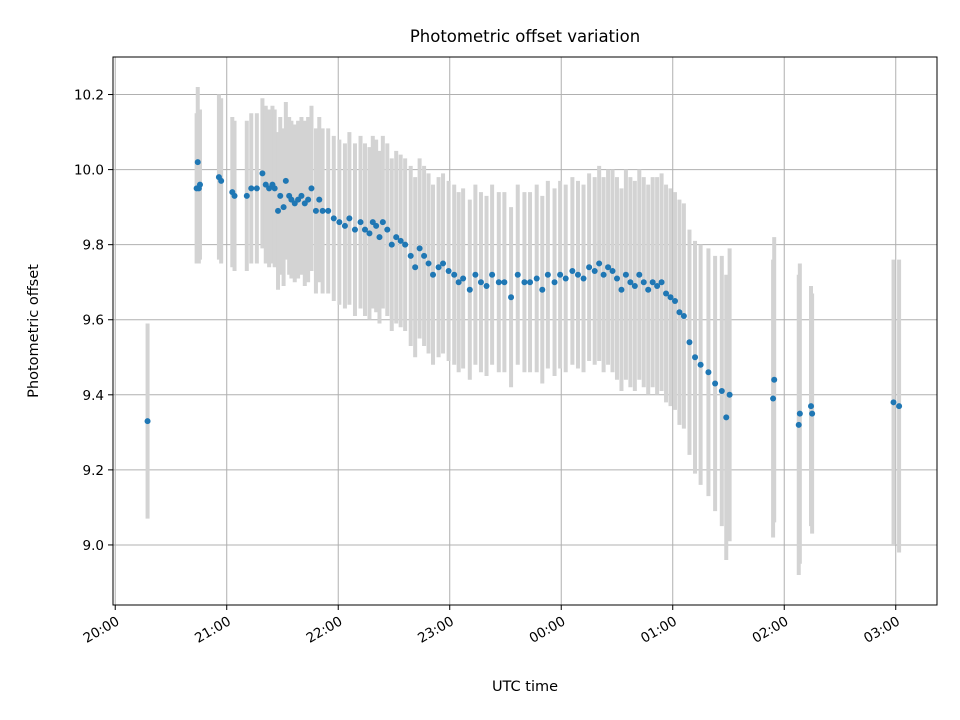 Image resolution: width=960 pixels, height=720 pixels. What do you see at coordinates (525, 687) in the screenshot?
I see `x-axis-label: UTC time` at bounding box center [525, 687].